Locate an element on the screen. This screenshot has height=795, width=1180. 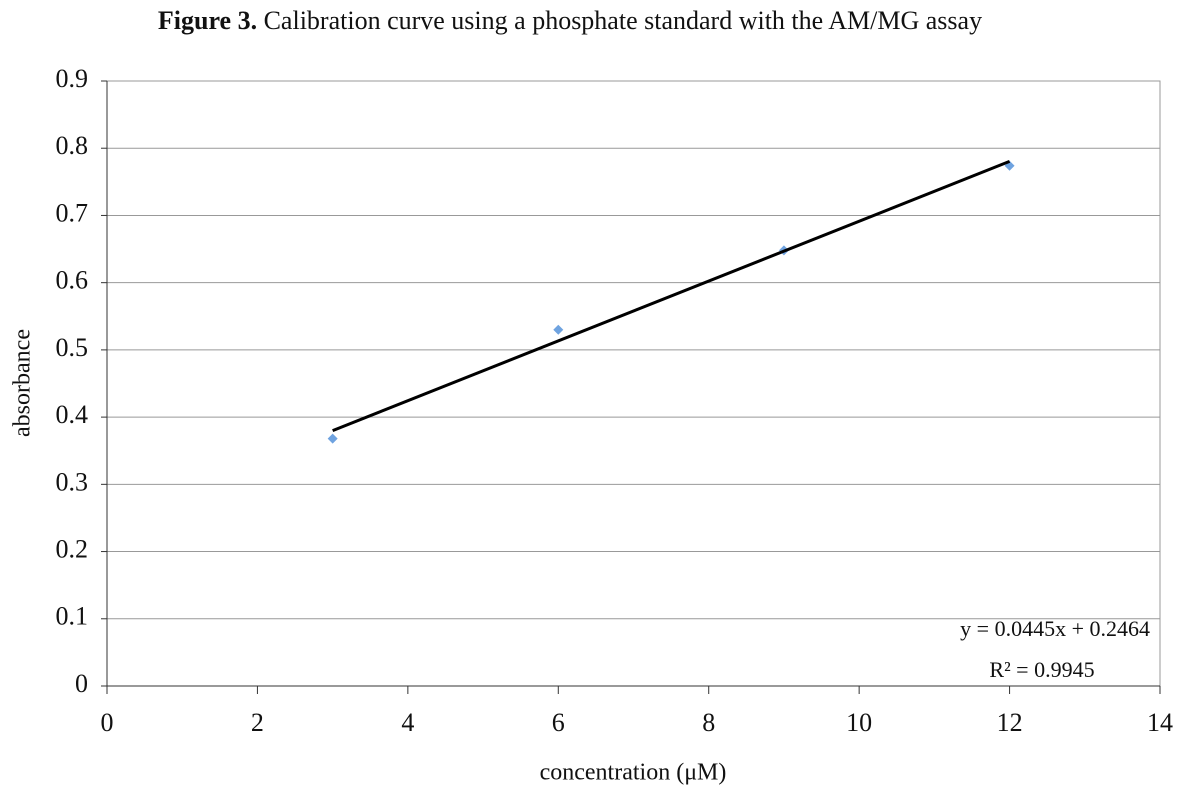
y-tick-label: 0.5 is located at coordinates (72, 347).